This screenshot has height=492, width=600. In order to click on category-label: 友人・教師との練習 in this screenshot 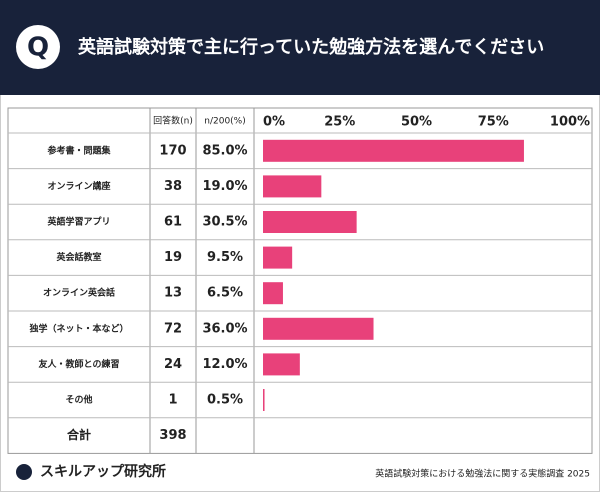, I will do `click(79, 364)`.